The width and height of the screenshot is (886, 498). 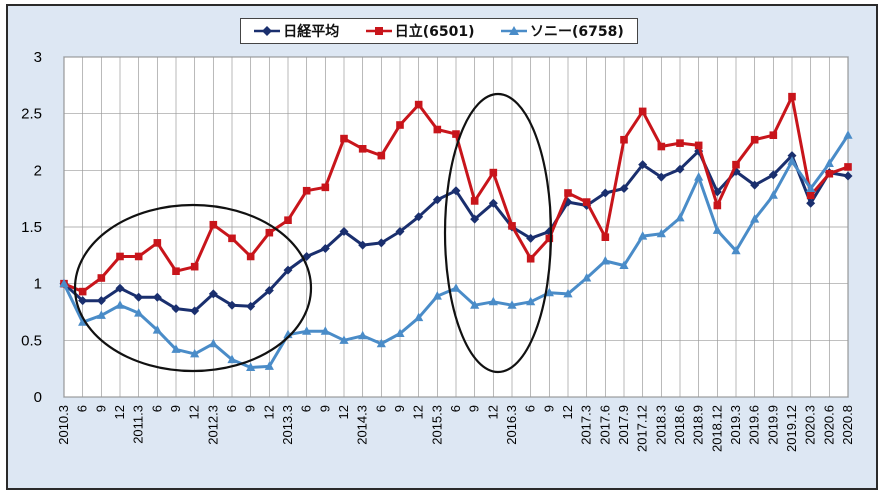 I want to click on x-tick-label: 2020.8, so click(x=847, y=425).